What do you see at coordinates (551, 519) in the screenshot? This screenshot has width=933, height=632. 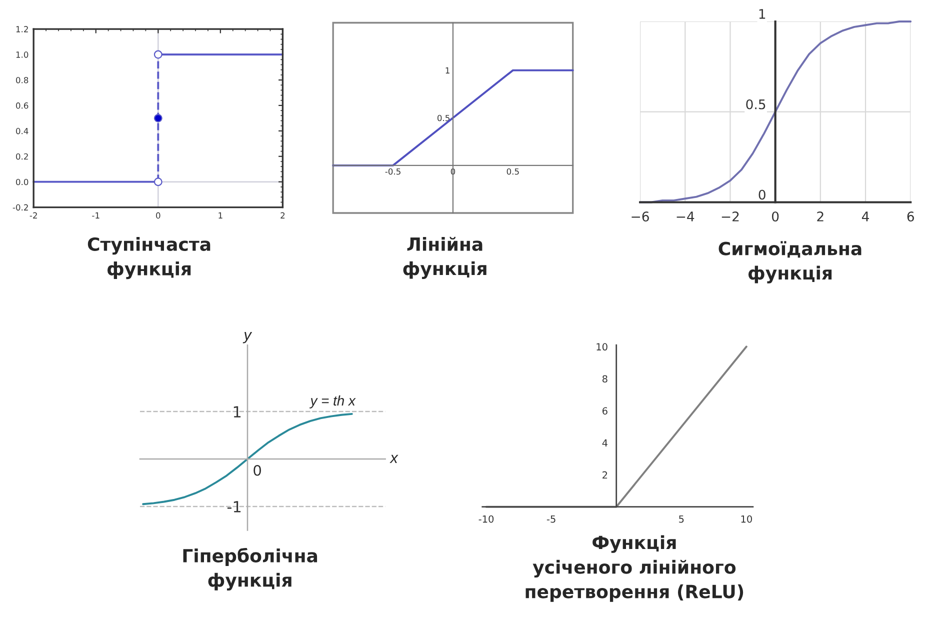 I see `x-tick-label: -5` at bounding box center [551, 519].